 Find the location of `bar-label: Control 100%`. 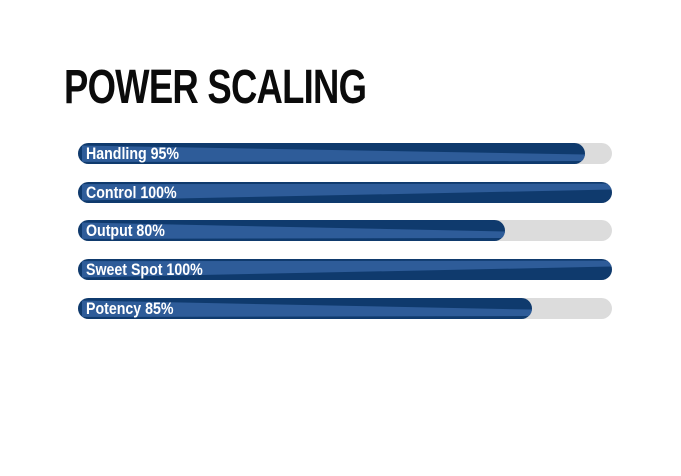

bar-label: Control 100% is located at coordinates (131, 193).